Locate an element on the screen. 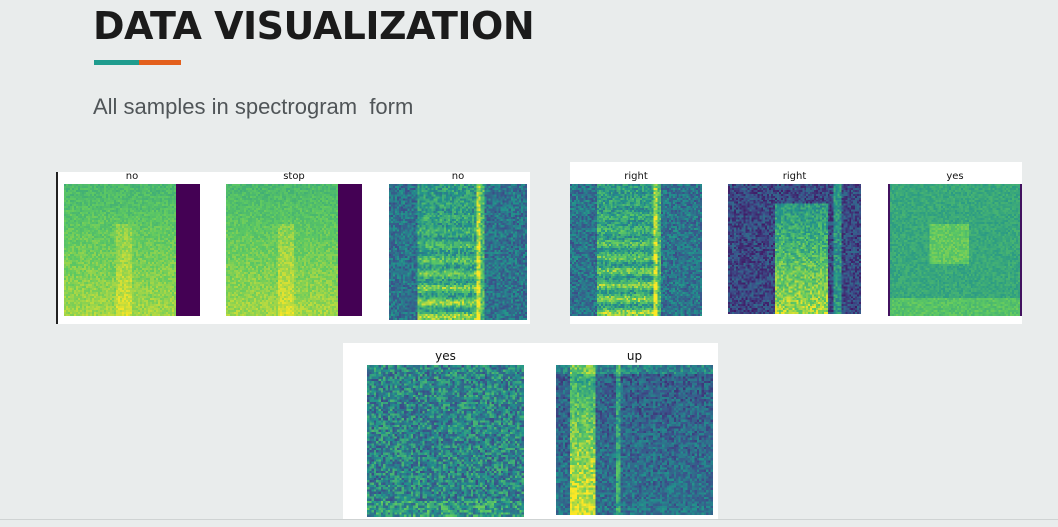  spectrogram-no-2: no is located at coordinates (458, 245).